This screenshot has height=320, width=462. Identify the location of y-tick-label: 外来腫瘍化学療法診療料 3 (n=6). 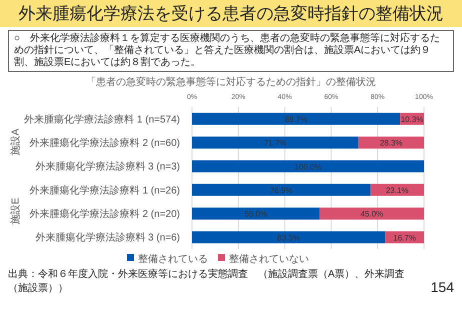
(107, 238).